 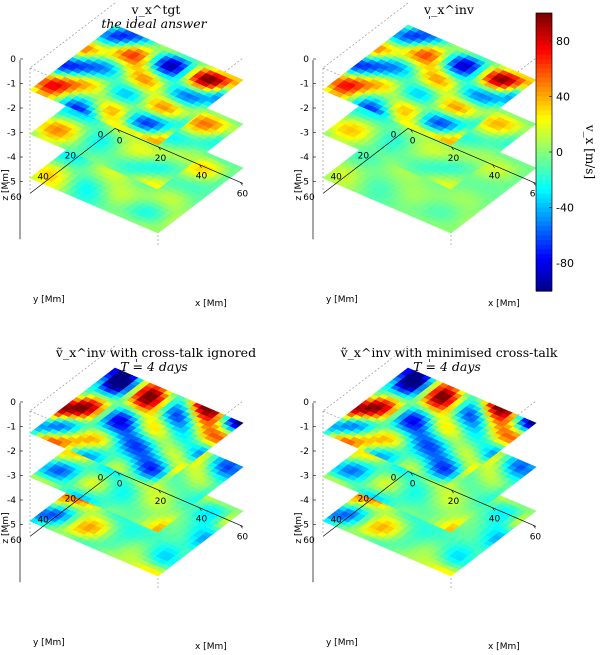 I want to click on box-line, so click(x=72, y=35).